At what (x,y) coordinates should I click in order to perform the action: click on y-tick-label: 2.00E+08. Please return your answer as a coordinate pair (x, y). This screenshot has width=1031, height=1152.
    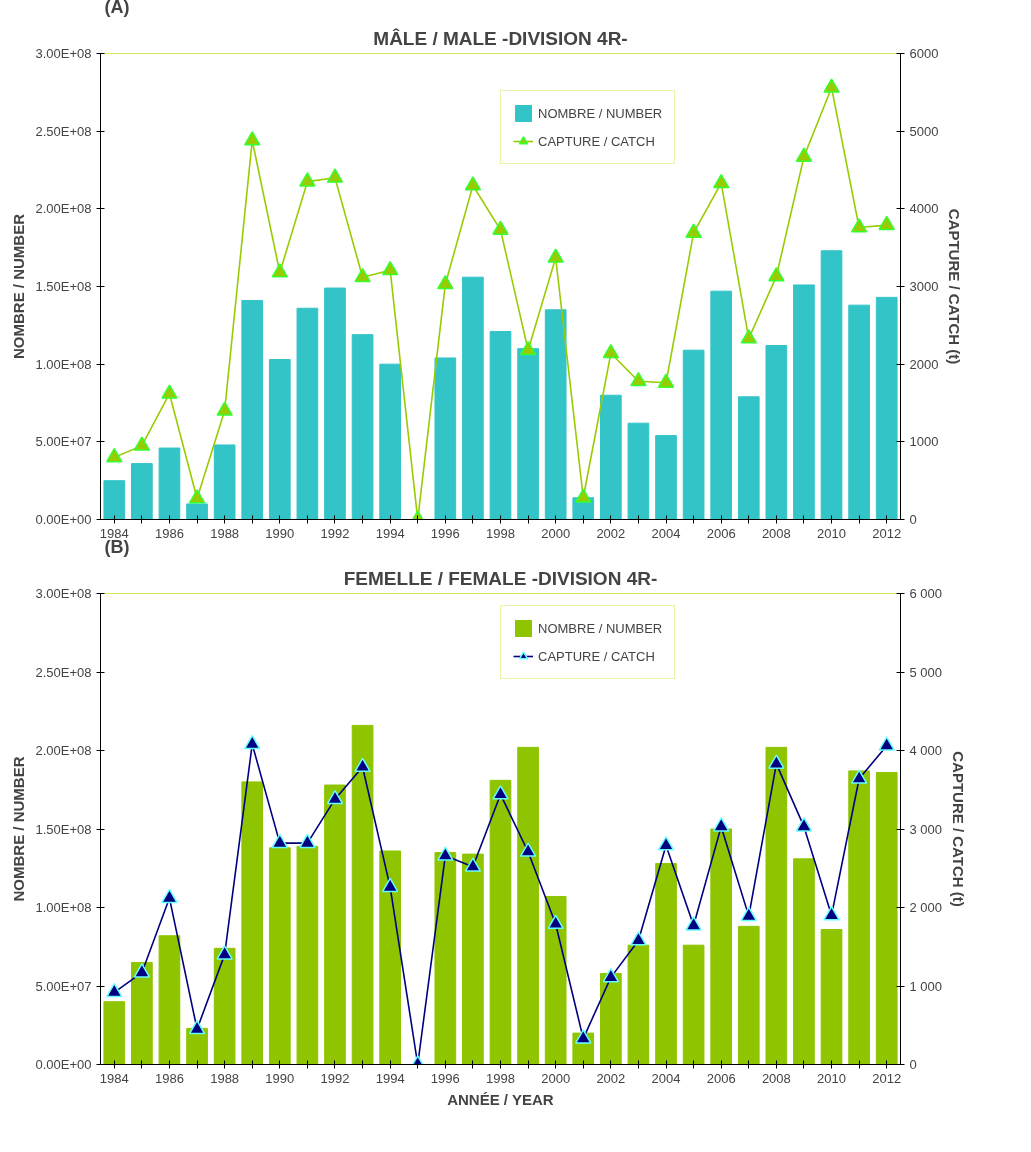
    Looking at the image, I should click on (63, 750).